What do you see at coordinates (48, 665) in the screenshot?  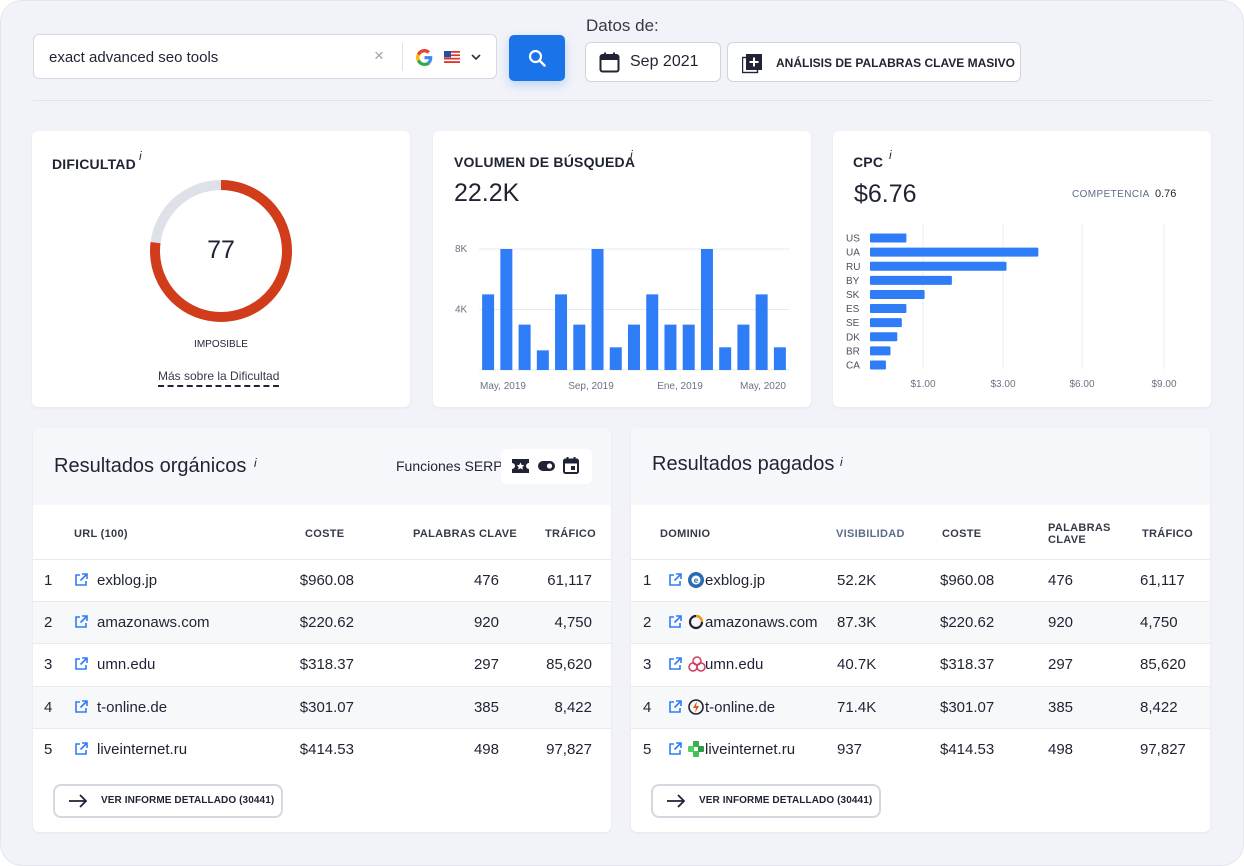 I see `row-number: 3` at bounding box center [48, 665].